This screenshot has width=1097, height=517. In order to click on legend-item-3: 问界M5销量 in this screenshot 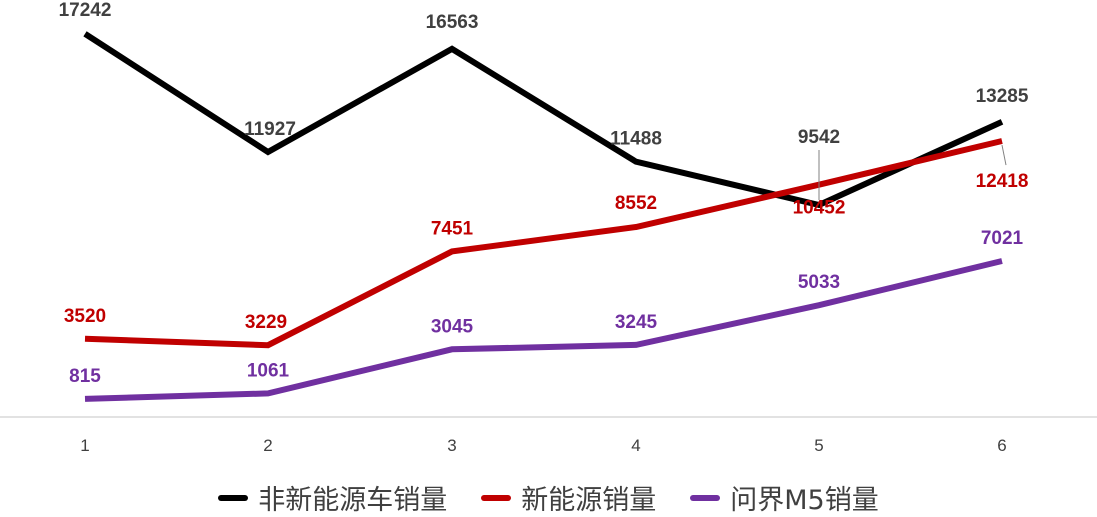, I will do `click(784, 497)`.